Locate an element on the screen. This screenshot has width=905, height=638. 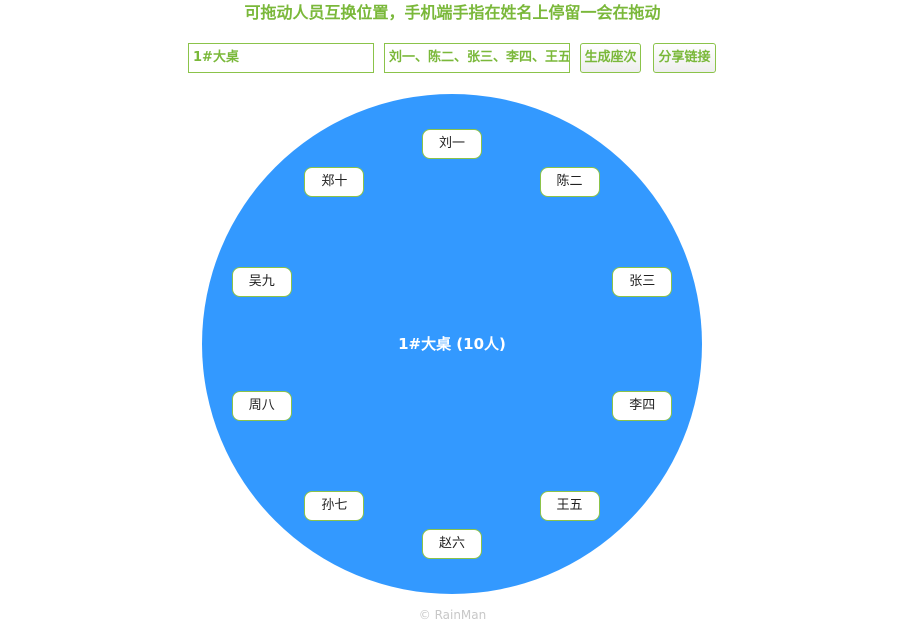
seat: 刘一 is located at coordinates (452, 144).